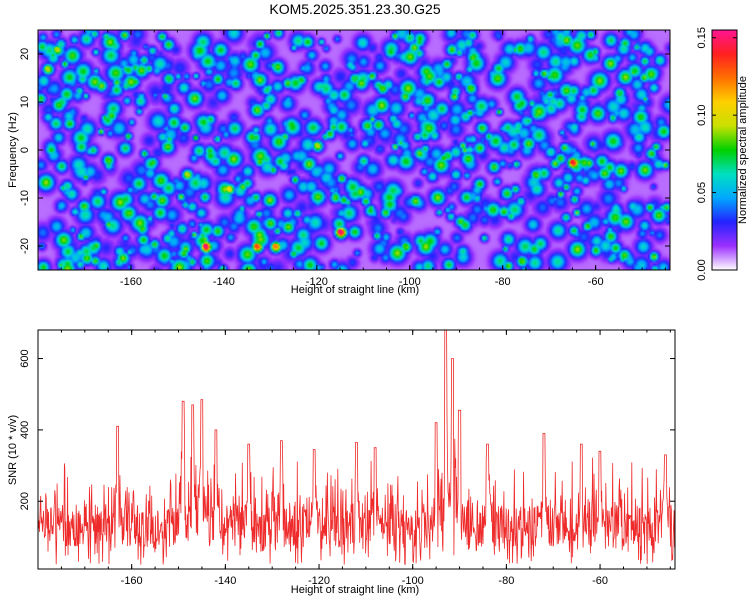  I want to click on spectrogram-xtick-label: -100, so click(410, 282).